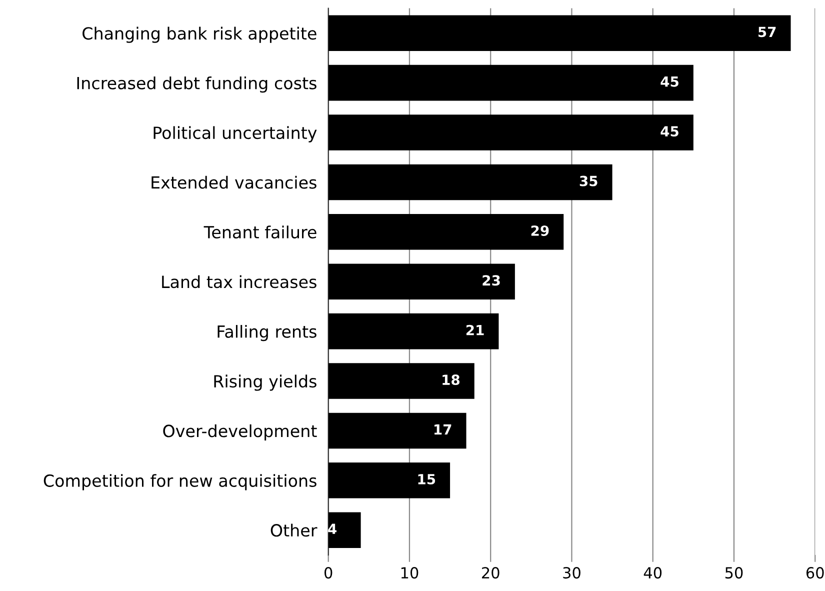 This screenshot has width=825, height=591. I want to click on x-tick-label: 0, so click(328, 573).